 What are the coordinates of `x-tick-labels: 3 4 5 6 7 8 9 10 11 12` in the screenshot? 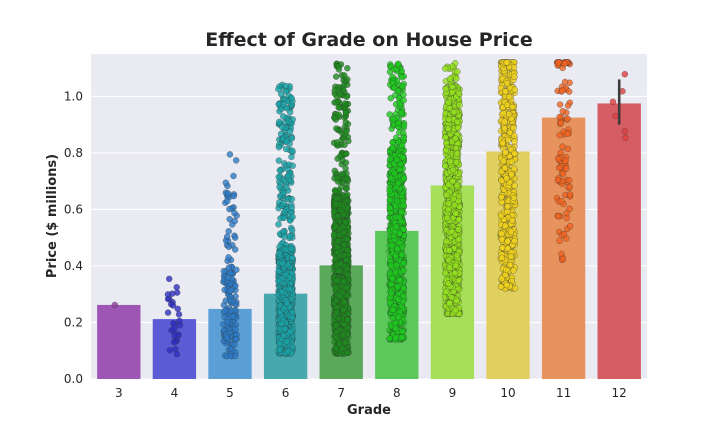 It's located at (371, 393).